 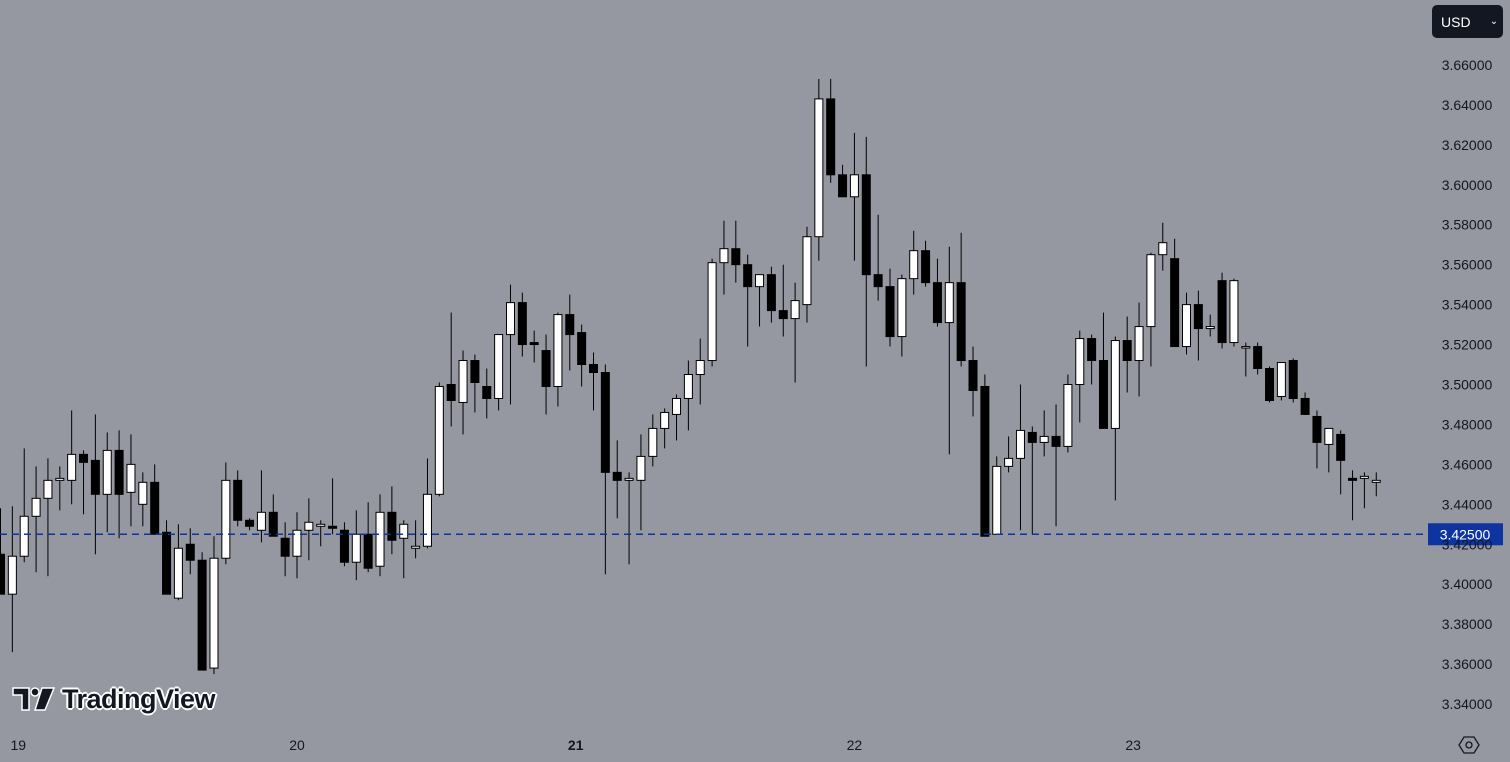 I want to click on x-tick-label: 21, so click(x=576, y=745).